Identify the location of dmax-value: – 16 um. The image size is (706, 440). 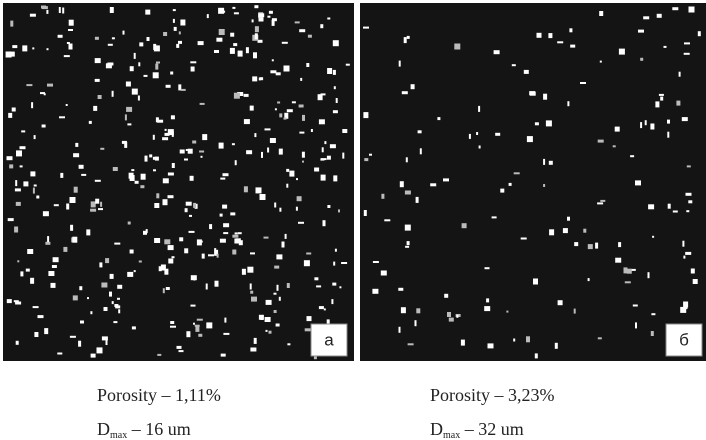
(159, 429).